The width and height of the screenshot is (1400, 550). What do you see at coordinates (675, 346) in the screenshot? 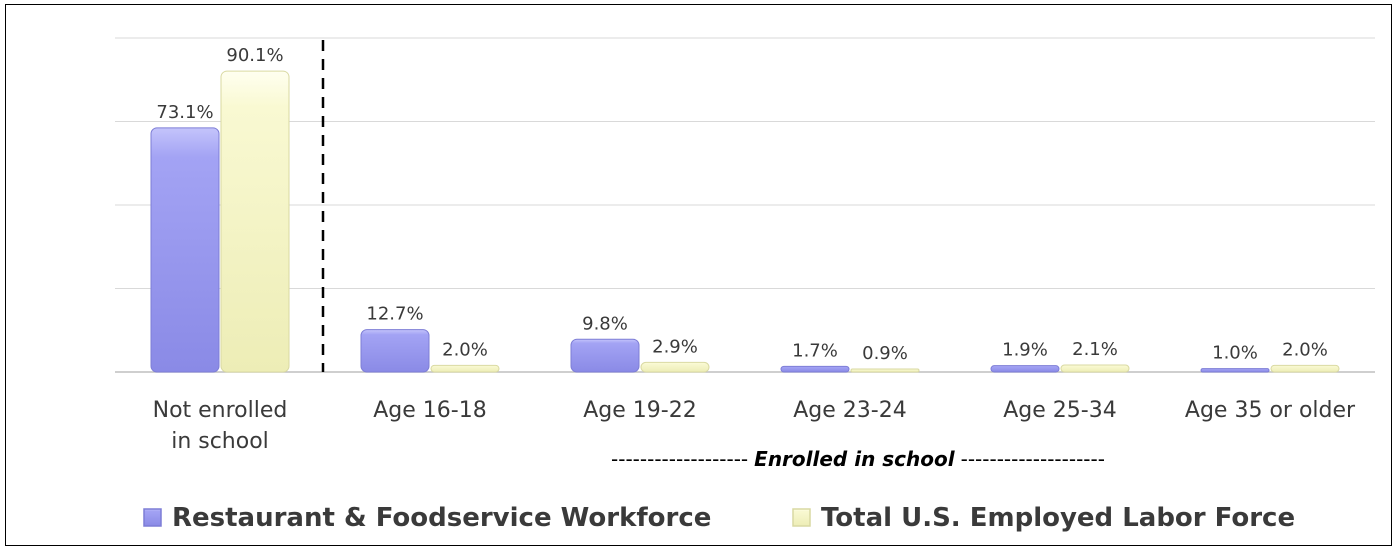
I see `value-label: 2.9%` at bounding box center [675, 346].